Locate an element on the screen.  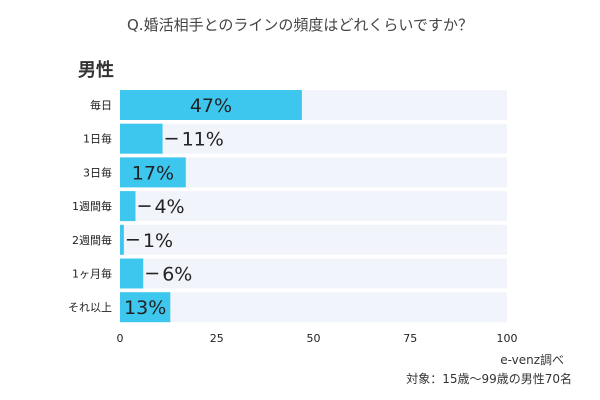
x-tick-label: 50 is located at coordinates (314, 338).